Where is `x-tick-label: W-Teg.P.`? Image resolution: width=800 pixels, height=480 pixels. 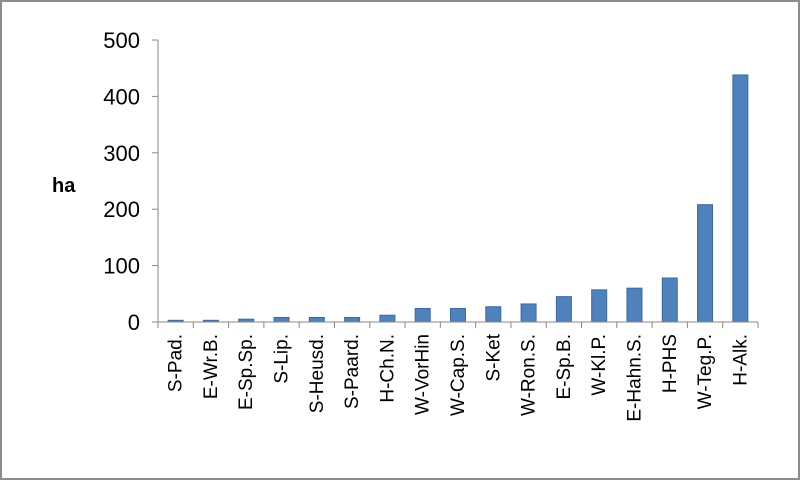 x-tick-label: W-Teg.P. is located at coordinates (705, 371).